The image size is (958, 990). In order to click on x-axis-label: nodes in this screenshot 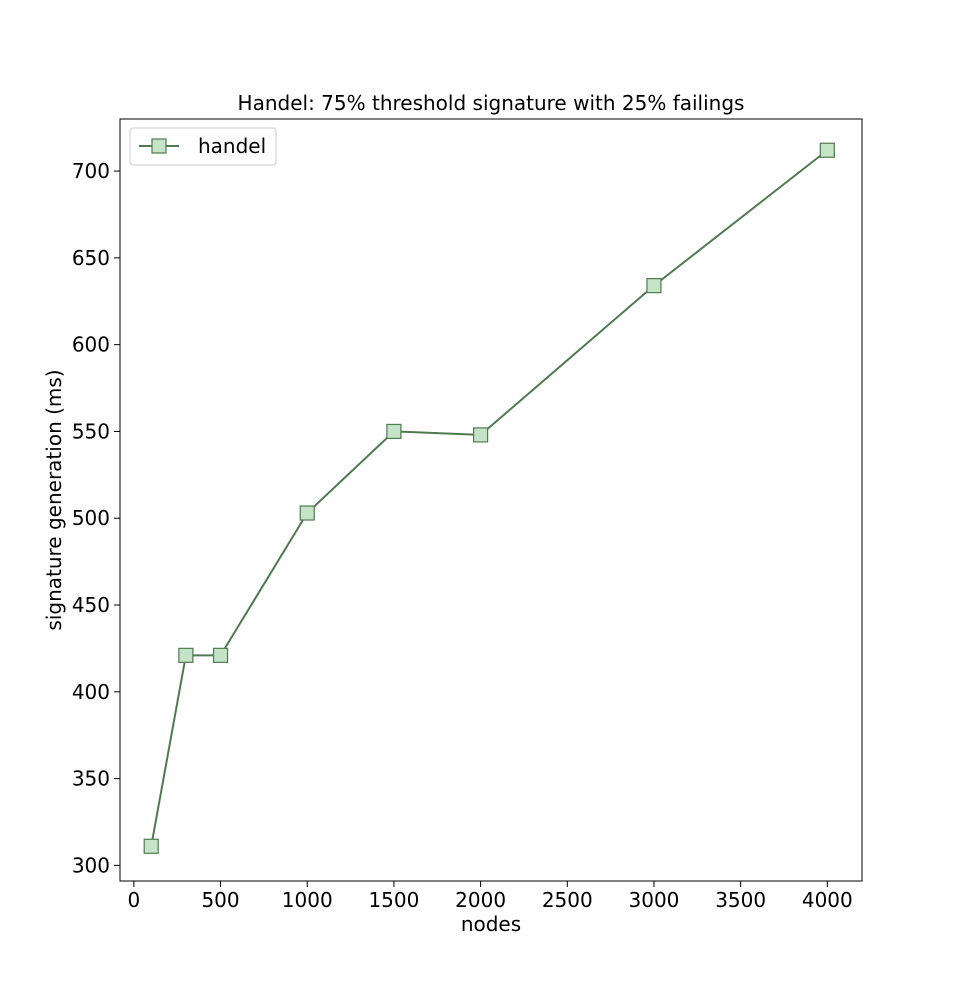, I will do `click(491, 924)`.